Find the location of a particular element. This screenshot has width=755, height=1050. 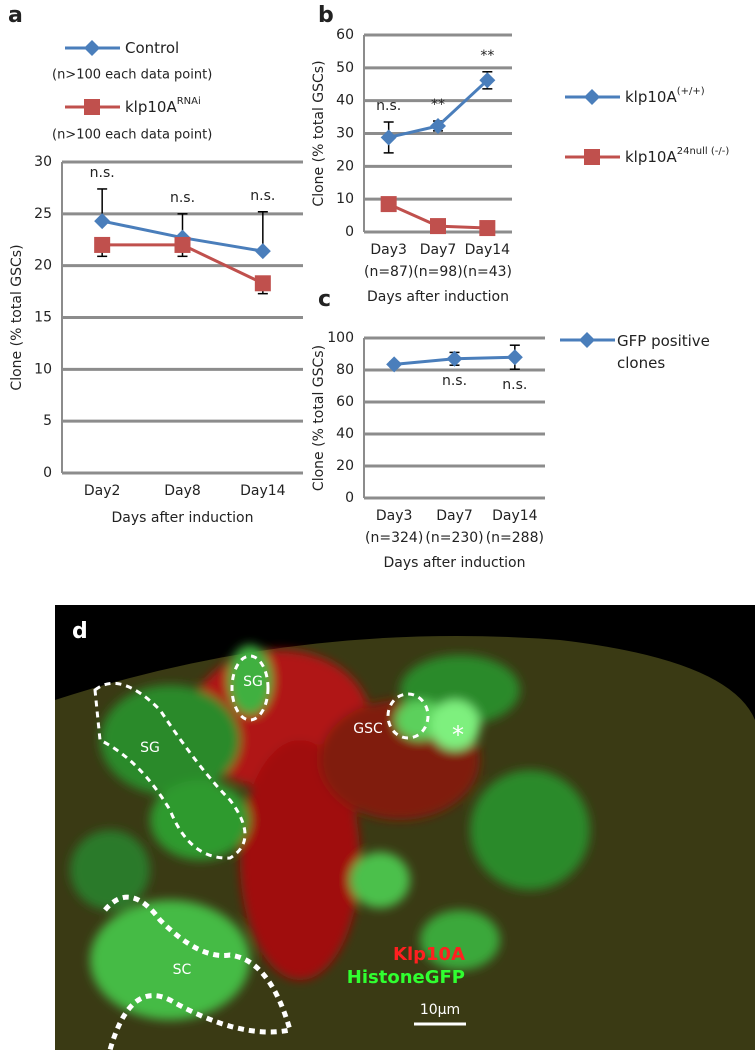

x-tick-note: (n=288) is located at coordinates (515, 538).